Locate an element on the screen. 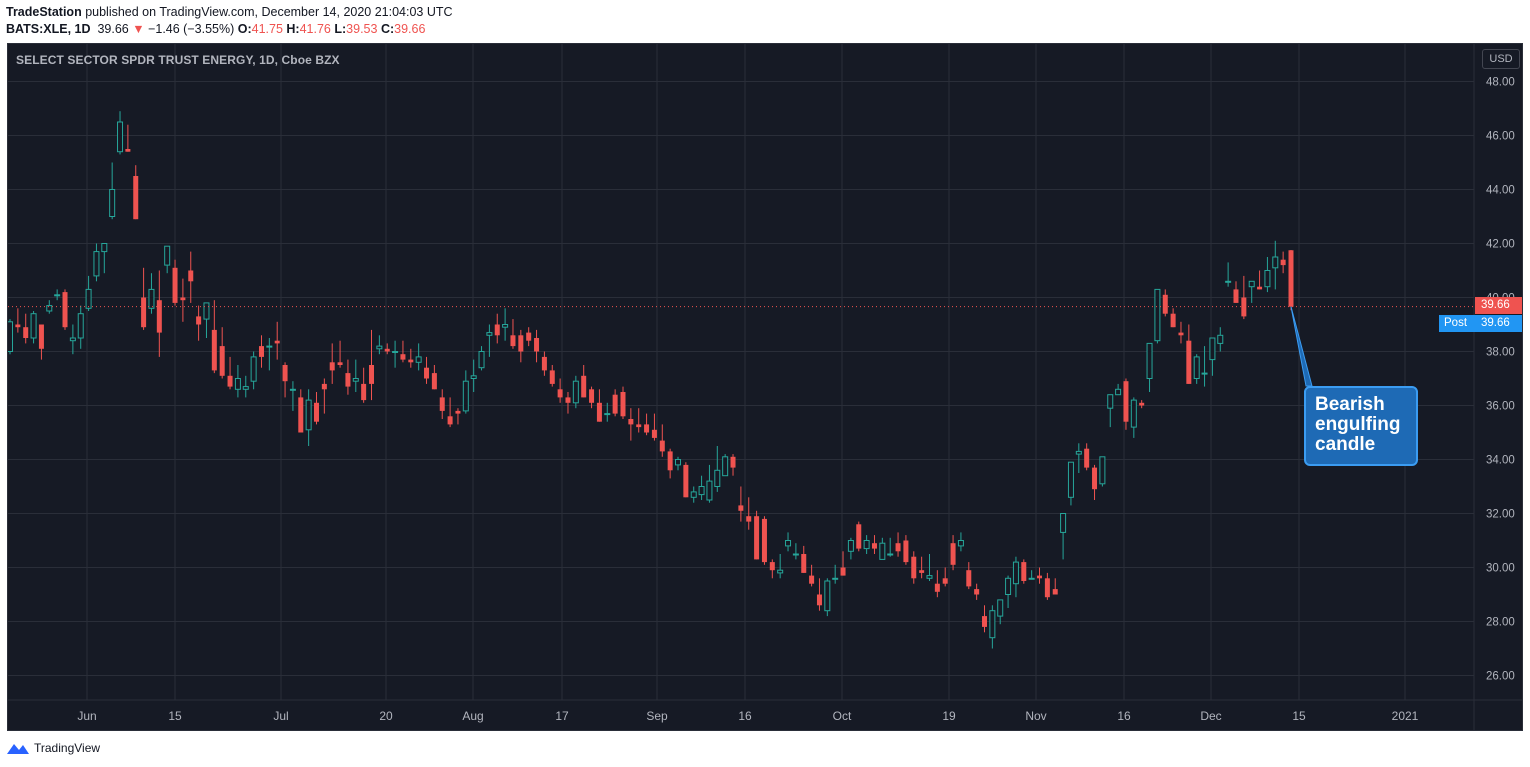 The image size is (1530, 767). x-tick-label: Dec is located at coordinates (1210, 716).